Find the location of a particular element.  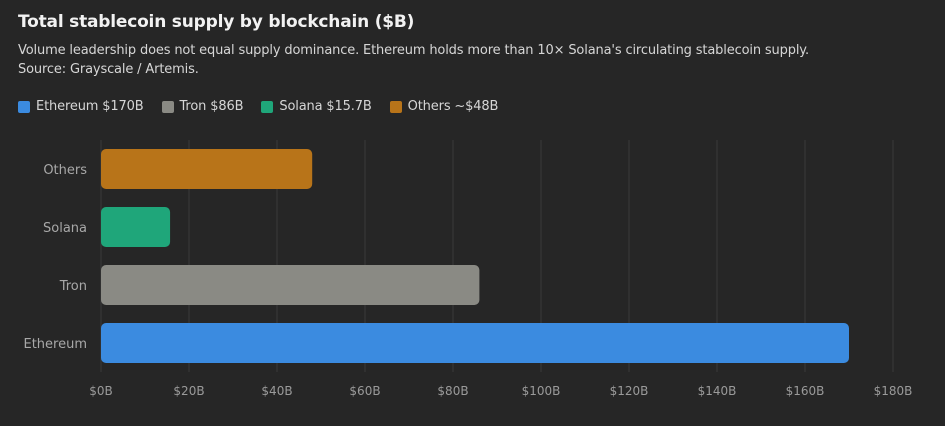

category-labels: Others Solana Tron Ethereum is located at coordinates (55, 257).